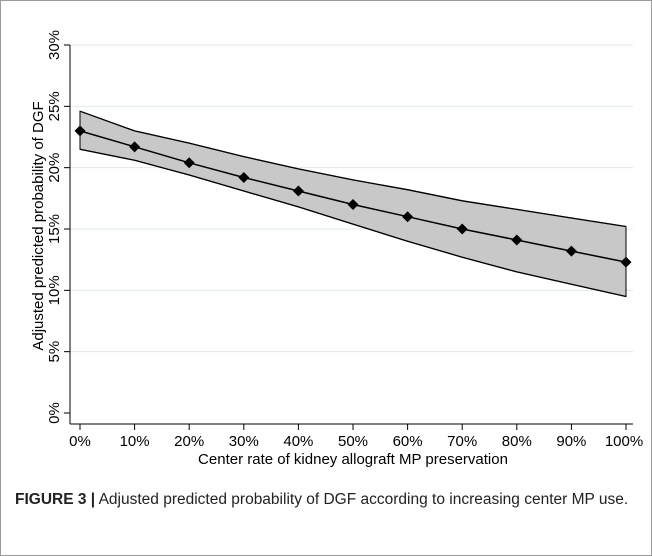  Describe the element at coordinates (54, 168) in the screenshot. I see `y-tick-label: 20%` at that location.